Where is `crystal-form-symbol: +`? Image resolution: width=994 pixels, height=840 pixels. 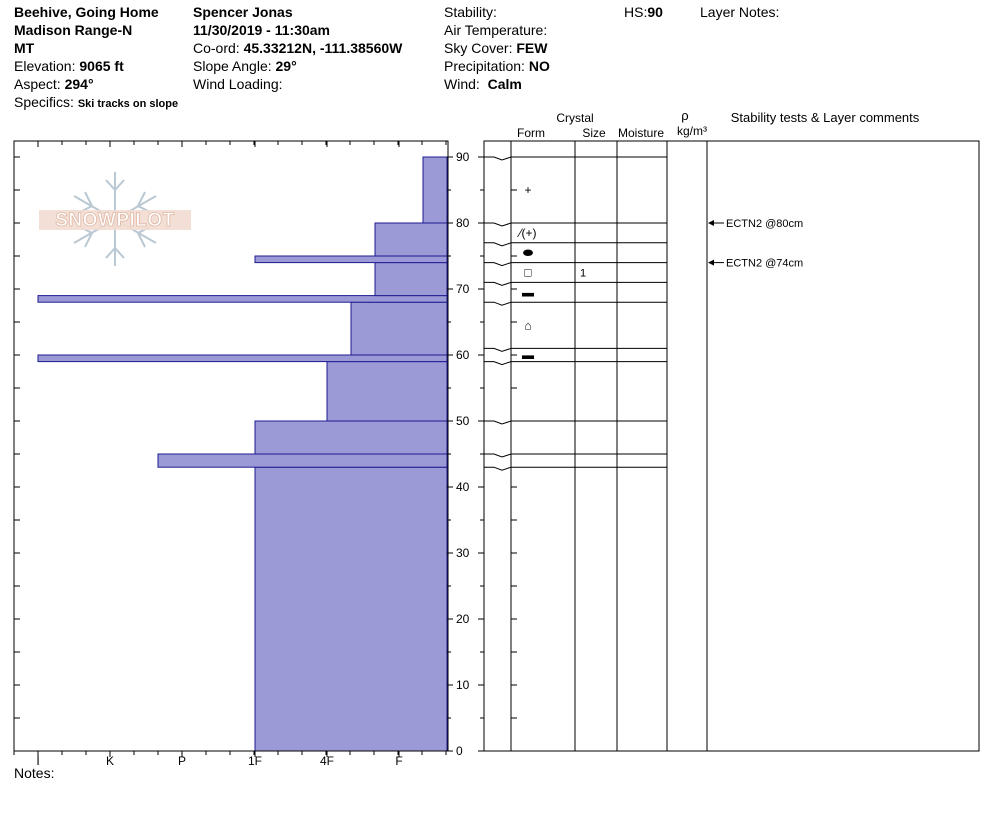 crystal-form-symbol: + is located at coordinates (527, 190).